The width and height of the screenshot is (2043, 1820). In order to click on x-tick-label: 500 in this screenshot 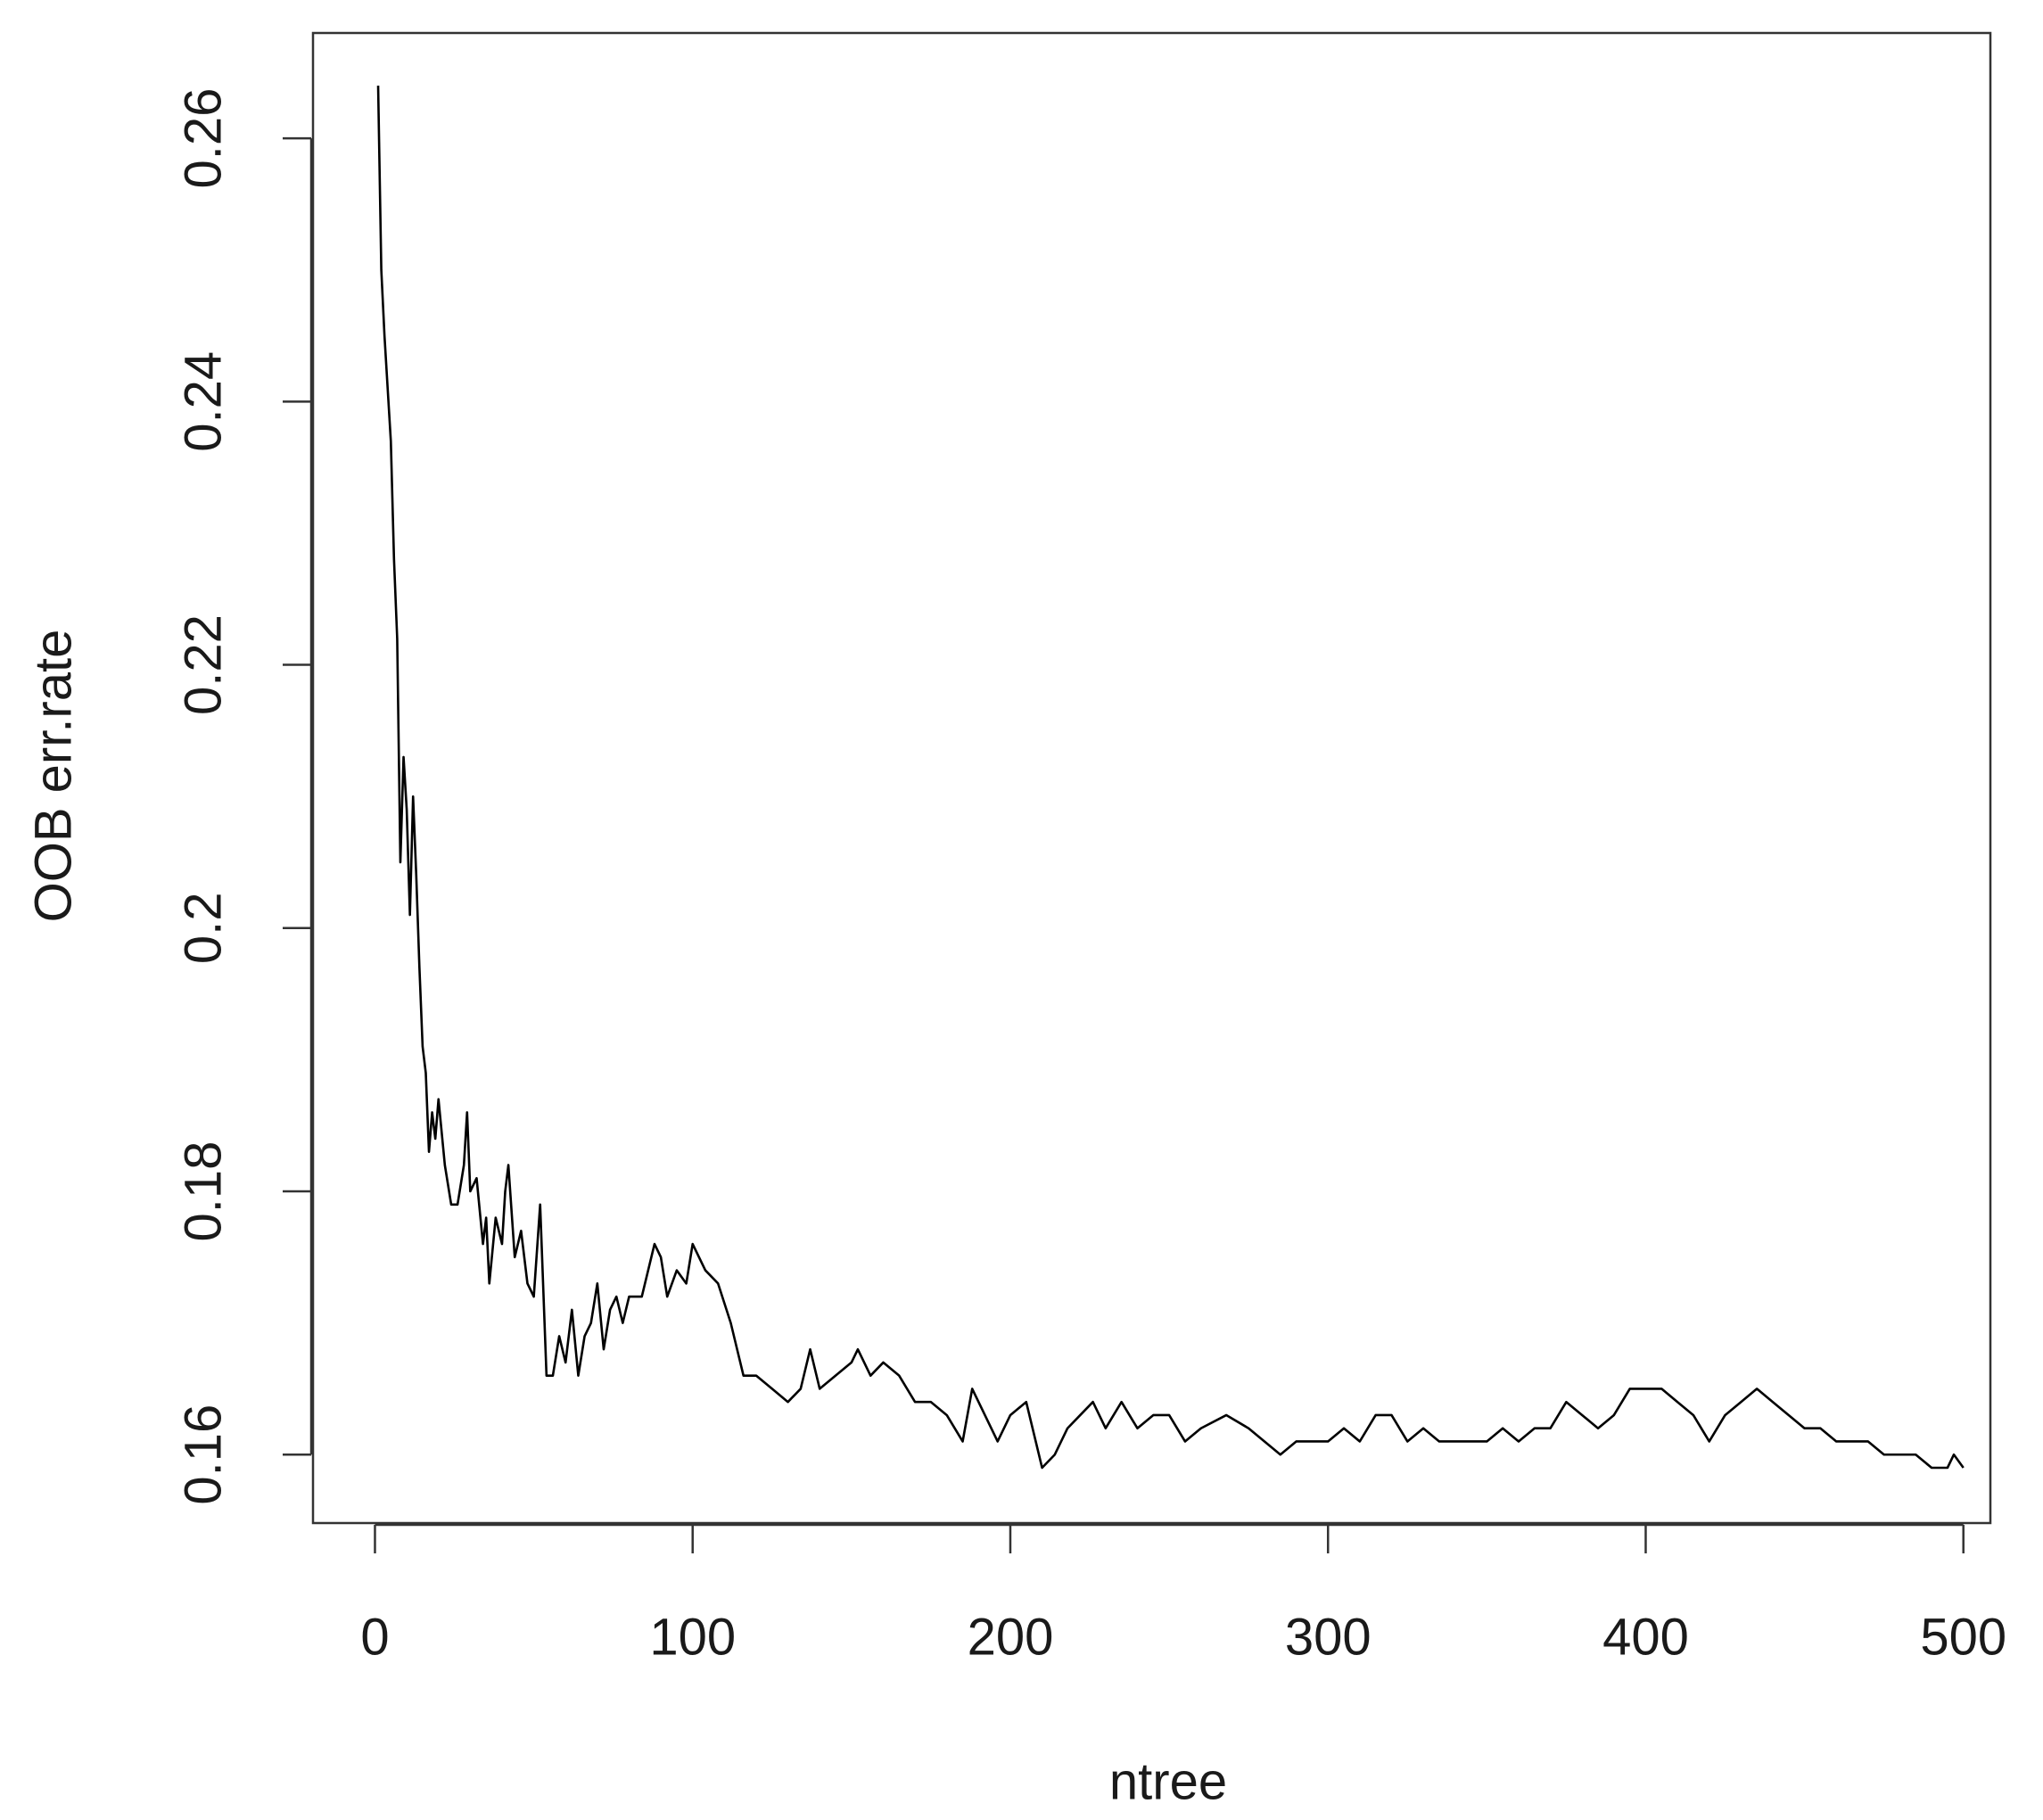, I will do `click(1963, 1637)`.